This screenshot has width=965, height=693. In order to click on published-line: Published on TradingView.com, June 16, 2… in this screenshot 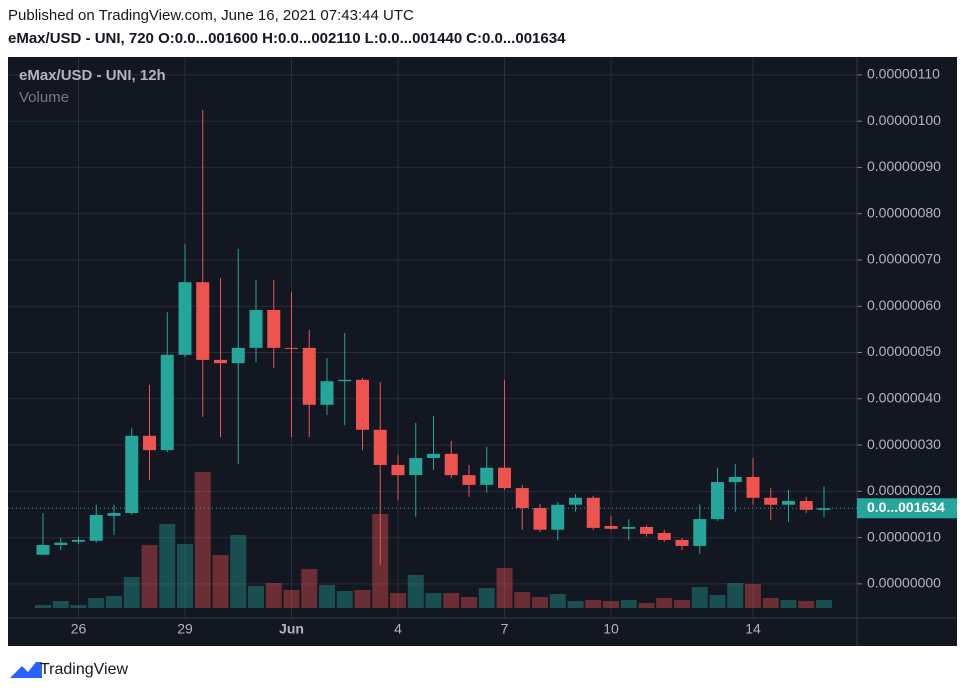, I will do `click(211, 15)`.